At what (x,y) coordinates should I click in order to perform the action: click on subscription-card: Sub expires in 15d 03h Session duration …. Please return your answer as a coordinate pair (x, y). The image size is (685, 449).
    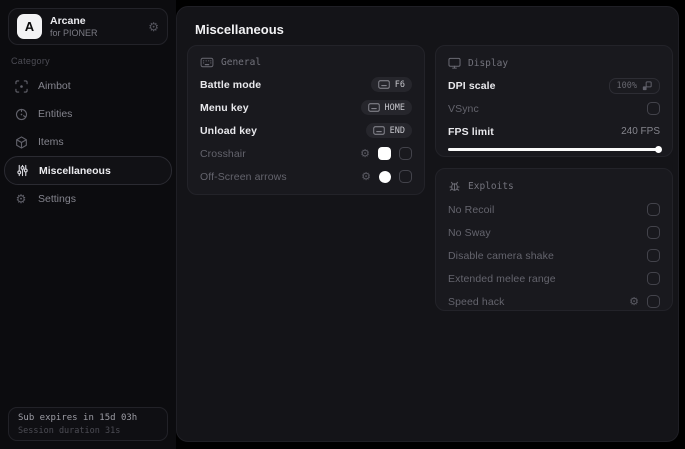
    Looking at the image, I should click on (88, 424).